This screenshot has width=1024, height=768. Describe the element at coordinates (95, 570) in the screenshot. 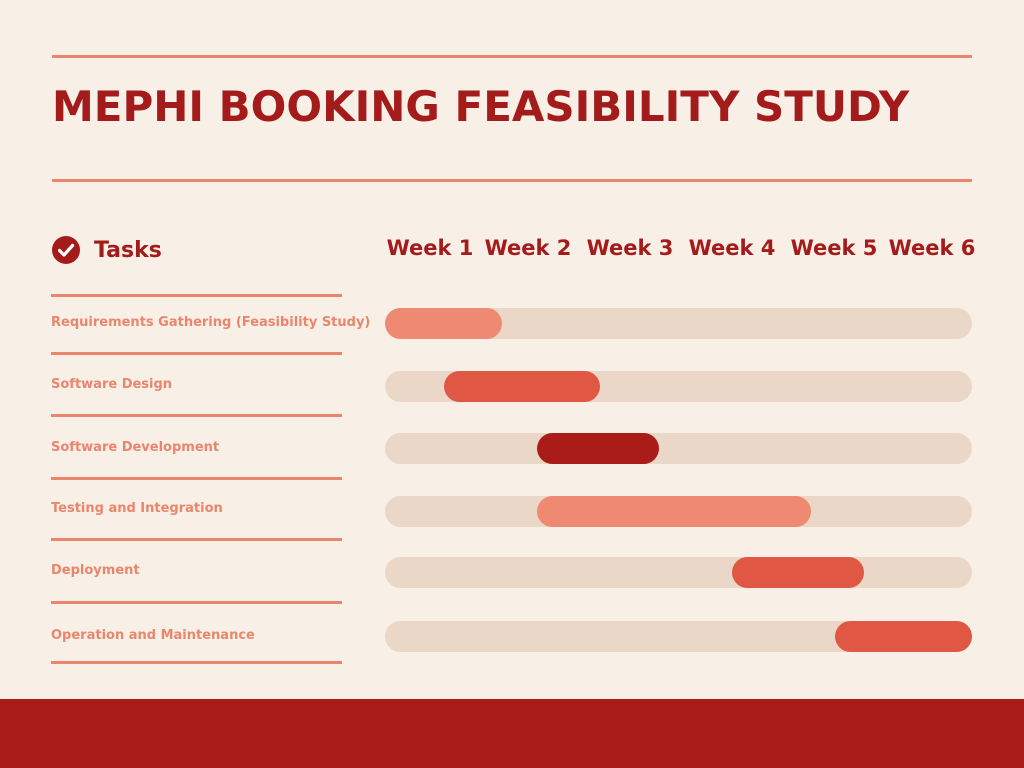

I see `task-label: Deployment` at that location.